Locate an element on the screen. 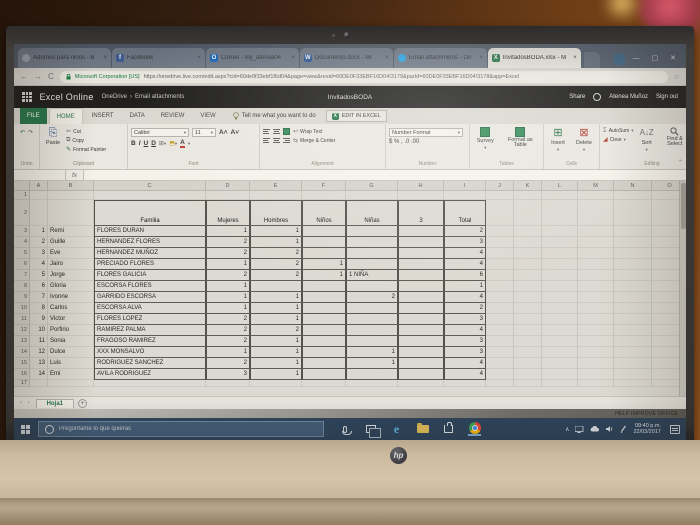  row-number: 1 is located at coordinates (22, 195).